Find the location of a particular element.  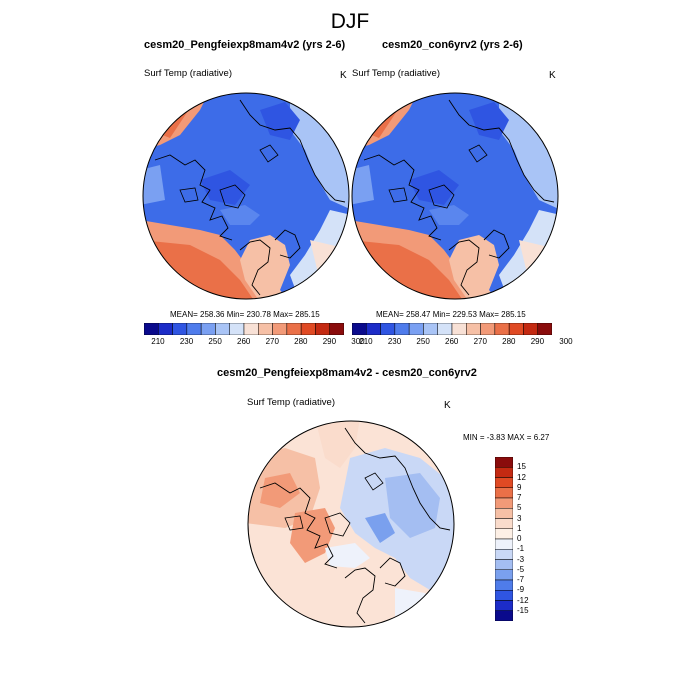

panel2-colorbar-tick-label: 270 is located at coordinates (480, 341).